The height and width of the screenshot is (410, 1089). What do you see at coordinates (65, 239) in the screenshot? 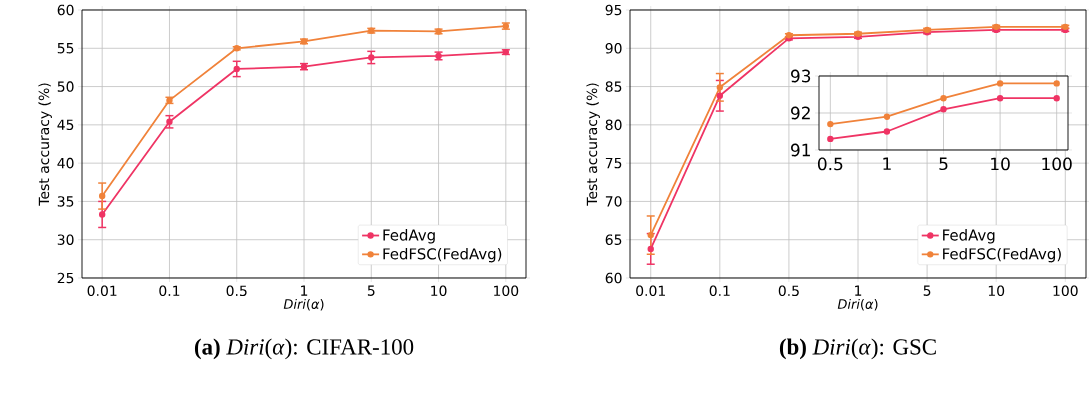
I see `y-tick-label: 30` at bounding box center [65, 239].